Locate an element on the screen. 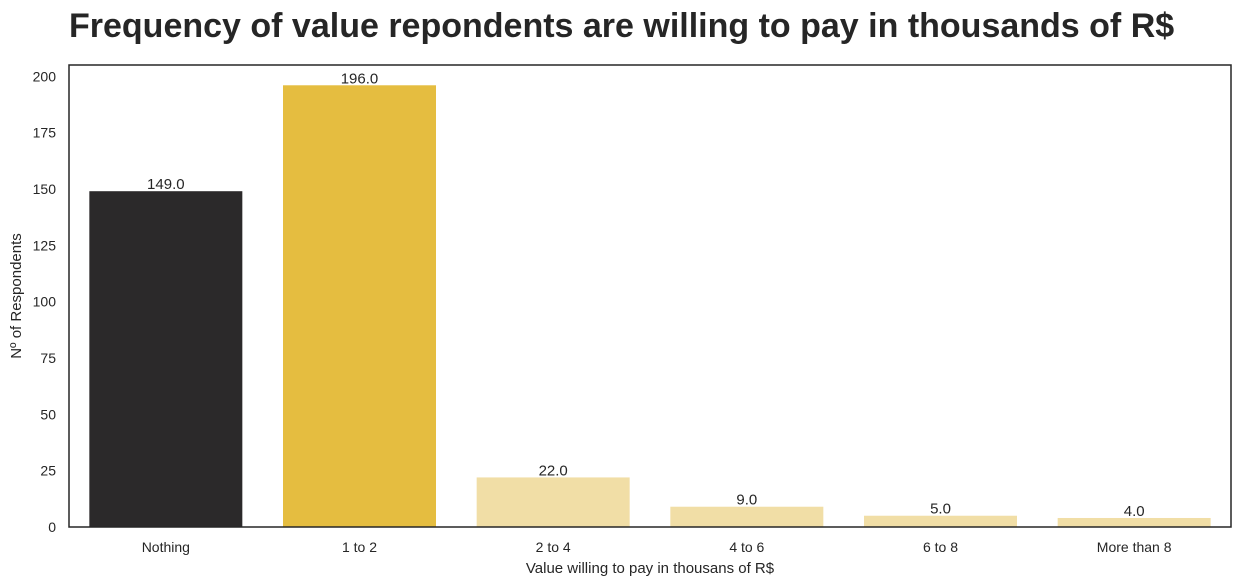 The height and width of the screenshot is (586, 1241). y-axis-label: Nº of Respondents is located at coordinates (16, 296).